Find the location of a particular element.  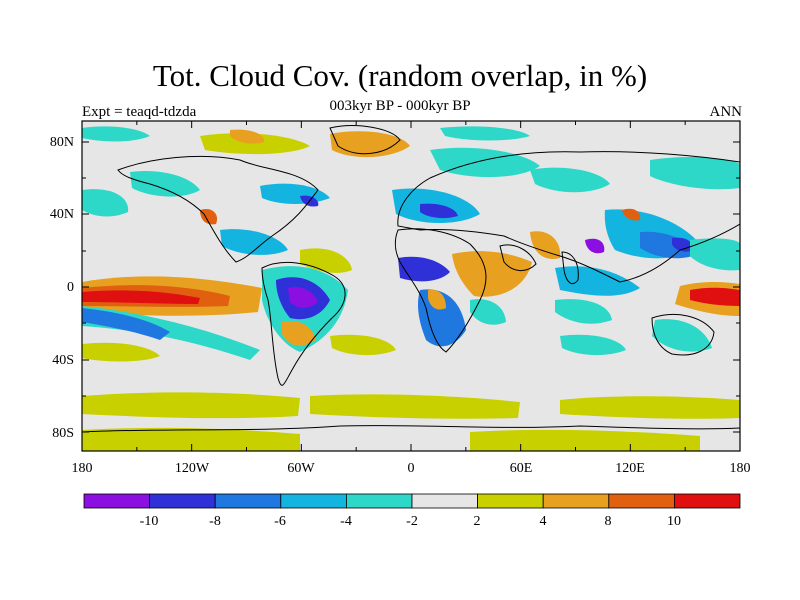

coastline-north-america is located at coordinates (218, 209).